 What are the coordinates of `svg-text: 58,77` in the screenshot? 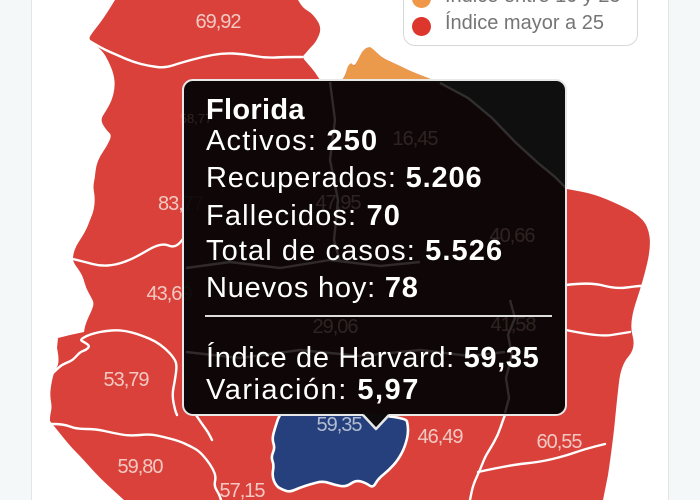 It's located at (196, 118).